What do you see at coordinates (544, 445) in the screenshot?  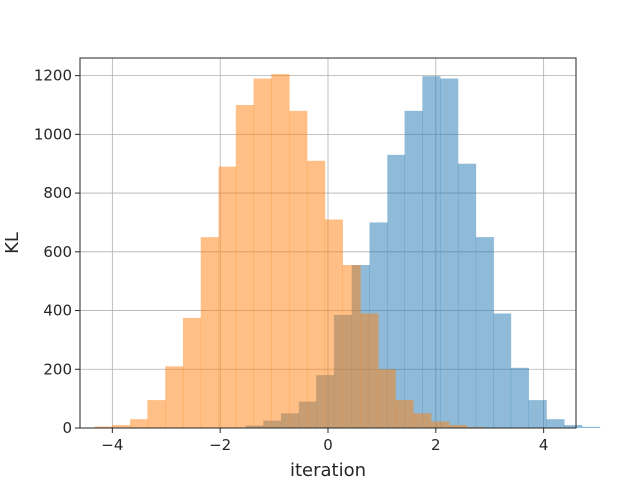 I see `x-tick-label: 4` at bounding box center [544, 445].